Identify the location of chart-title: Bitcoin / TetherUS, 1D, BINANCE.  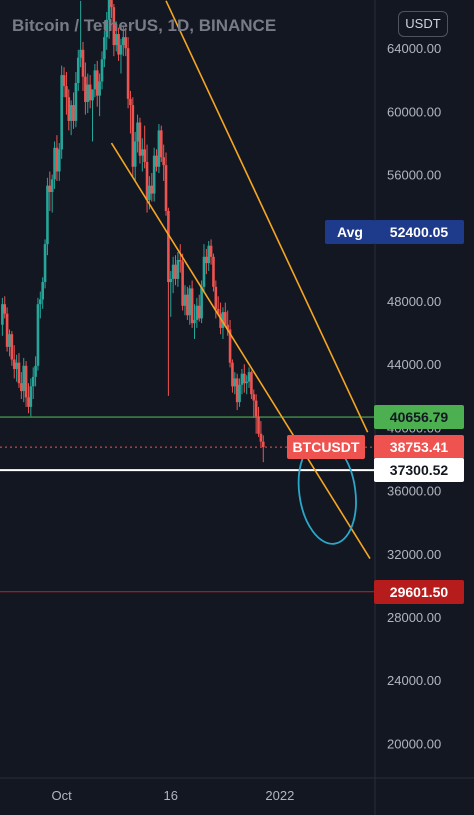
(144, 25).